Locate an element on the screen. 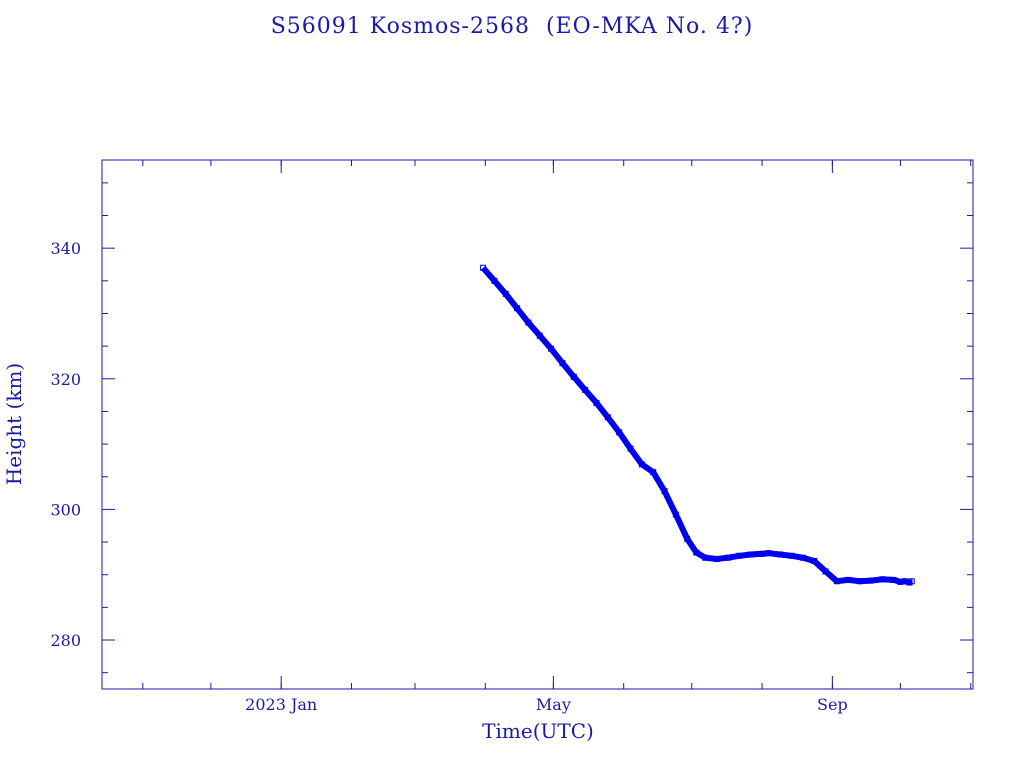 This screenshot has width=1024, height=768. x-tick-label: May is located at coordinates (553, 704).